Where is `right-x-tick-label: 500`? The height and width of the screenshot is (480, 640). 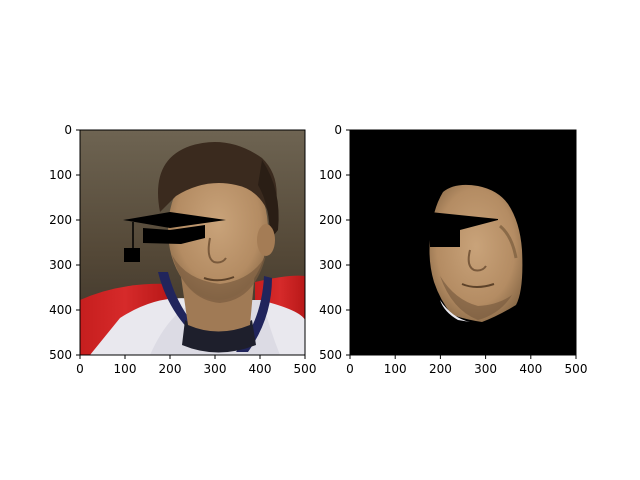 right-x-tick-label: 500 is located at coordinates (576, 369).